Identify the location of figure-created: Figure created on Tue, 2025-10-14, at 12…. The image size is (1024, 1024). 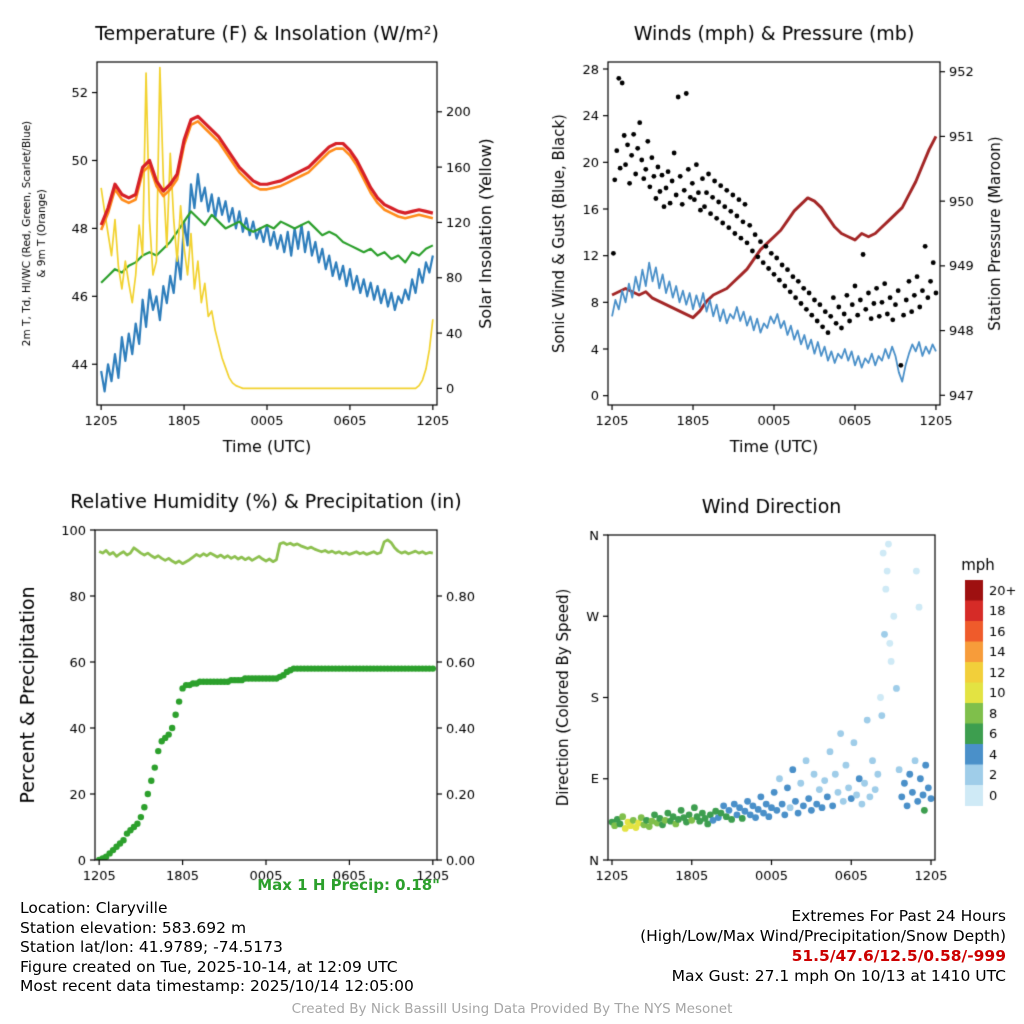
(209, 966).